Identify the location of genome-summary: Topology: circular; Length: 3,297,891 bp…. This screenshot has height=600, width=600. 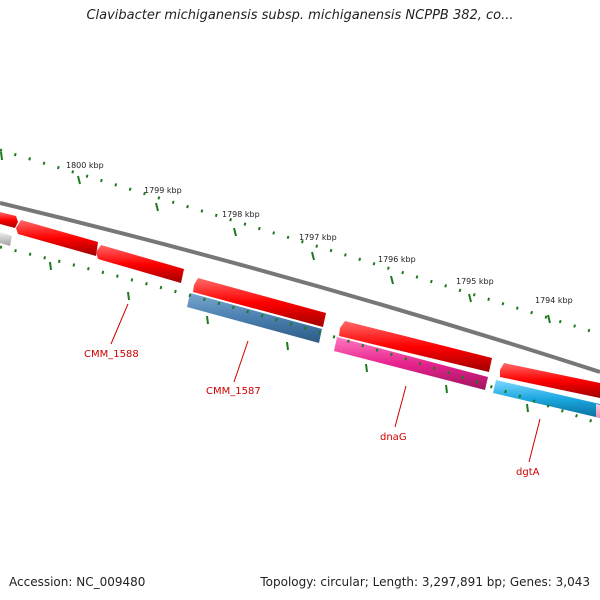
(425, 582).